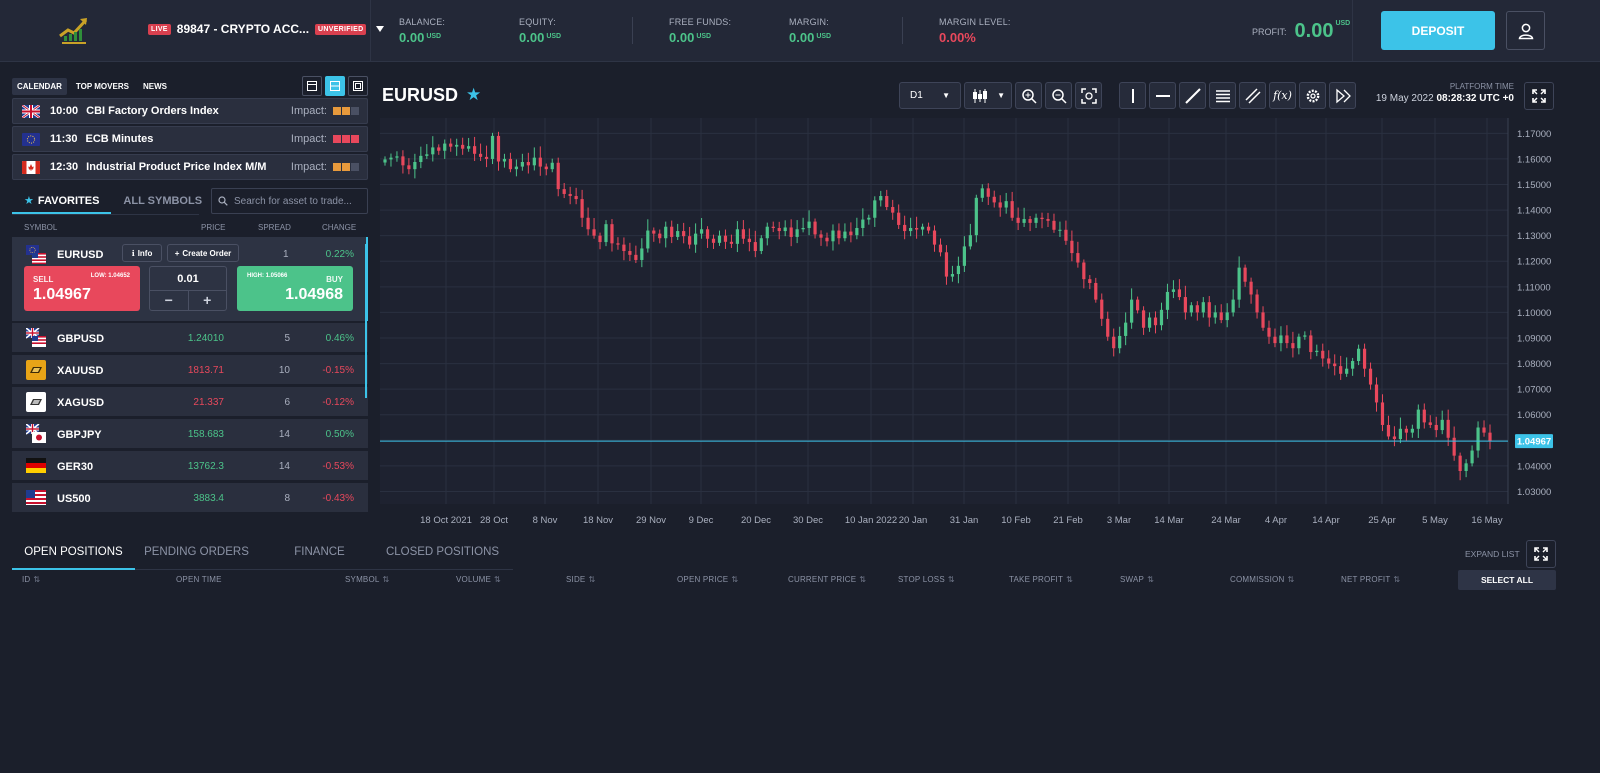 Image resolution: width=1600 pixels, height=773 pixels. What do you see at coordinates (199, 579) in the screenshot?
I see `column-header-open-time: OPEN TIME` at bounding box center [199, 579].